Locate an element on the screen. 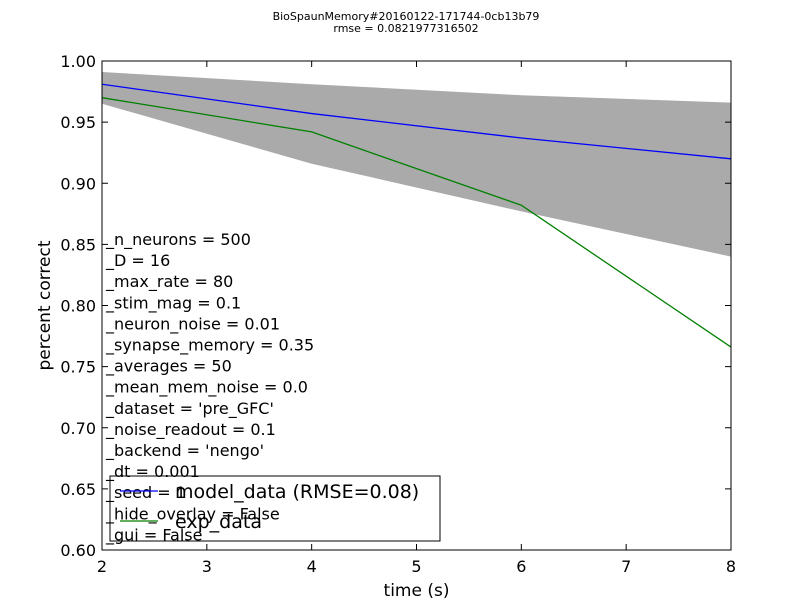  legend-box is located at coordinates (275, 508).